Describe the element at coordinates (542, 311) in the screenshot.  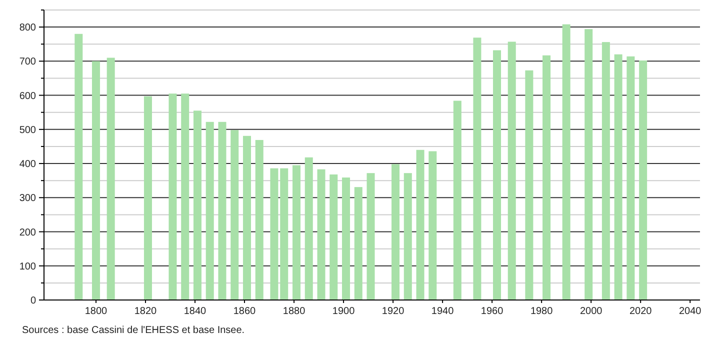
I see `x-tick-label: 1980` at that location.